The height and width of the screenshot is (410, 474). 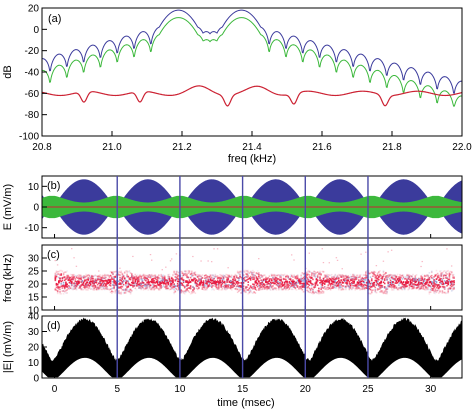 What do you see at coordinates (34, 285) in the screenshot?
I see `y-tick-label: 20` at bounding box center [34, 285].